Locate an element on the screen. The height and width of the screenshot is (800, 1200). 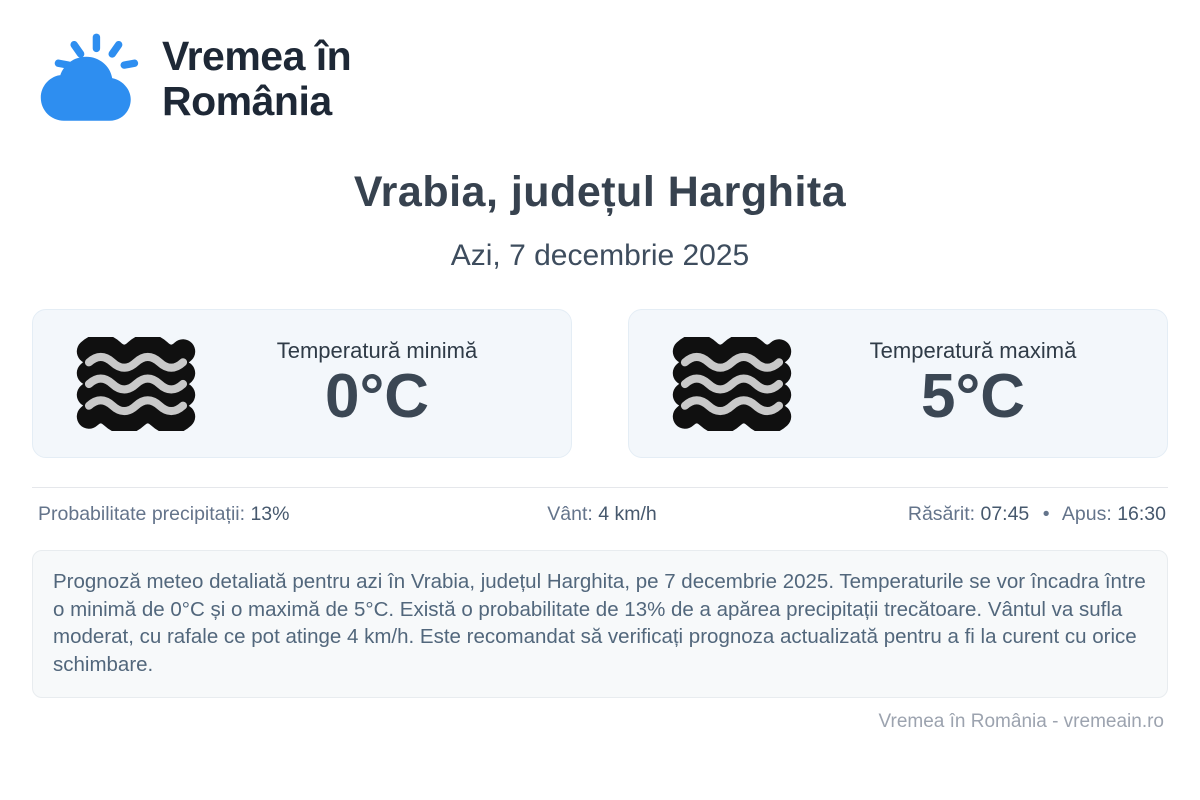
sun-times-stat: Răsărit: 07:45 • Apus: 16:30 is located at coordinates (978, 514).